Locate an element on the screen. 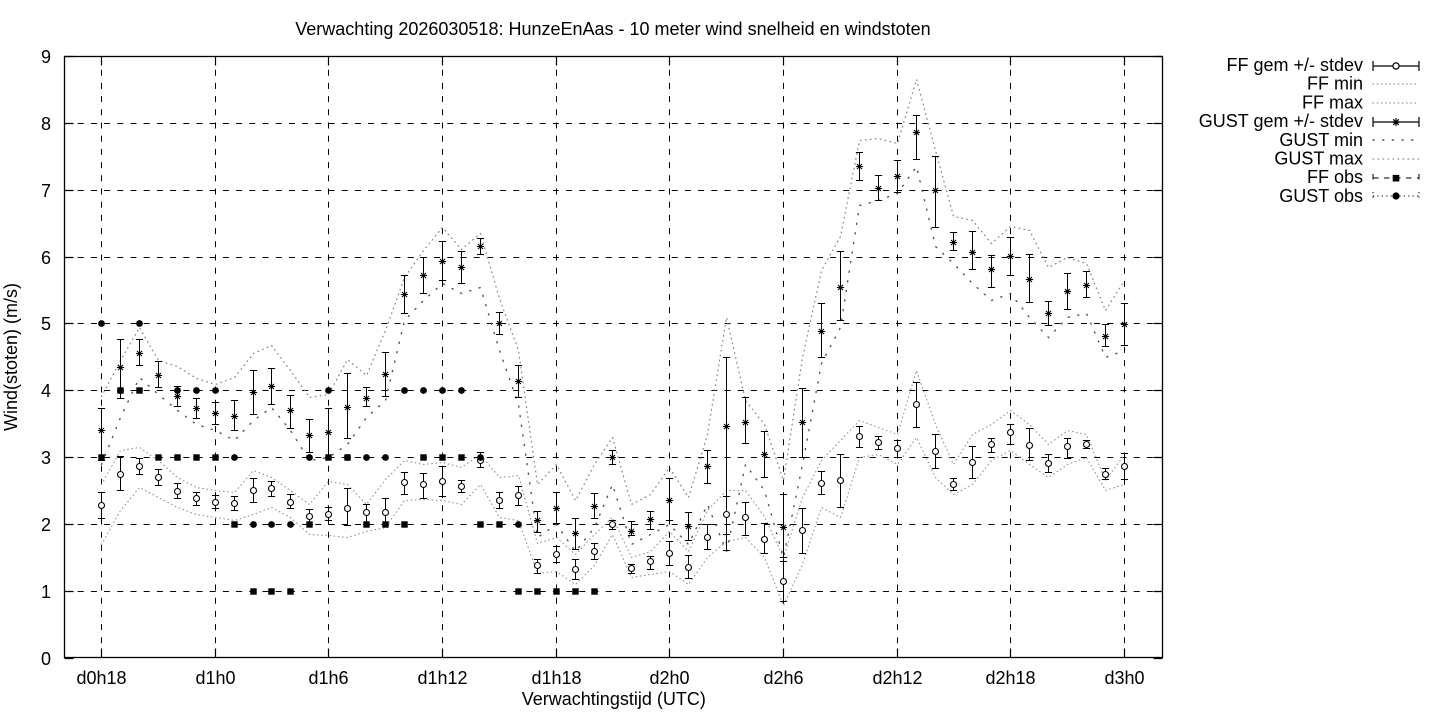 The image size is (1440, 725). svg-text: GUST min is located at coordinates (1321, 140).